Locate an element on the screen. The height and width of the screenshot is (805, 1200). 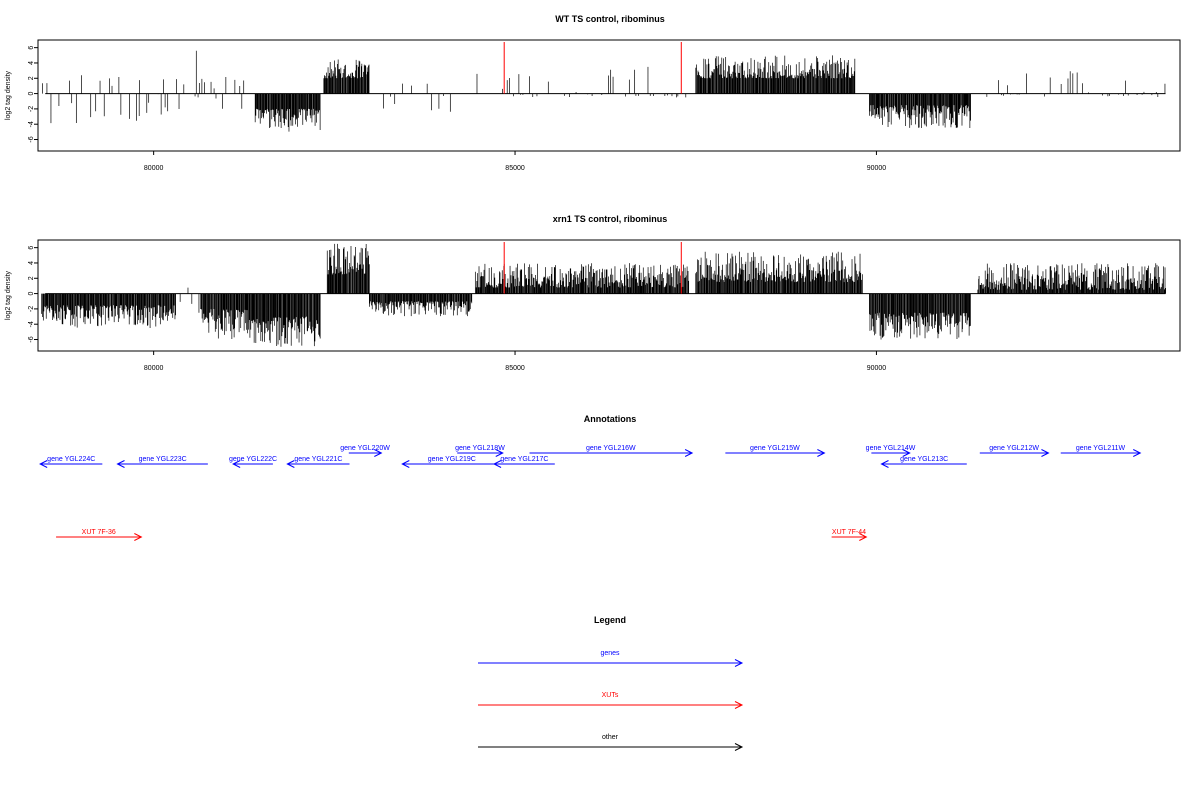
annotation-arrow: XUT 7F-36 is located at coordinates (99, 535).